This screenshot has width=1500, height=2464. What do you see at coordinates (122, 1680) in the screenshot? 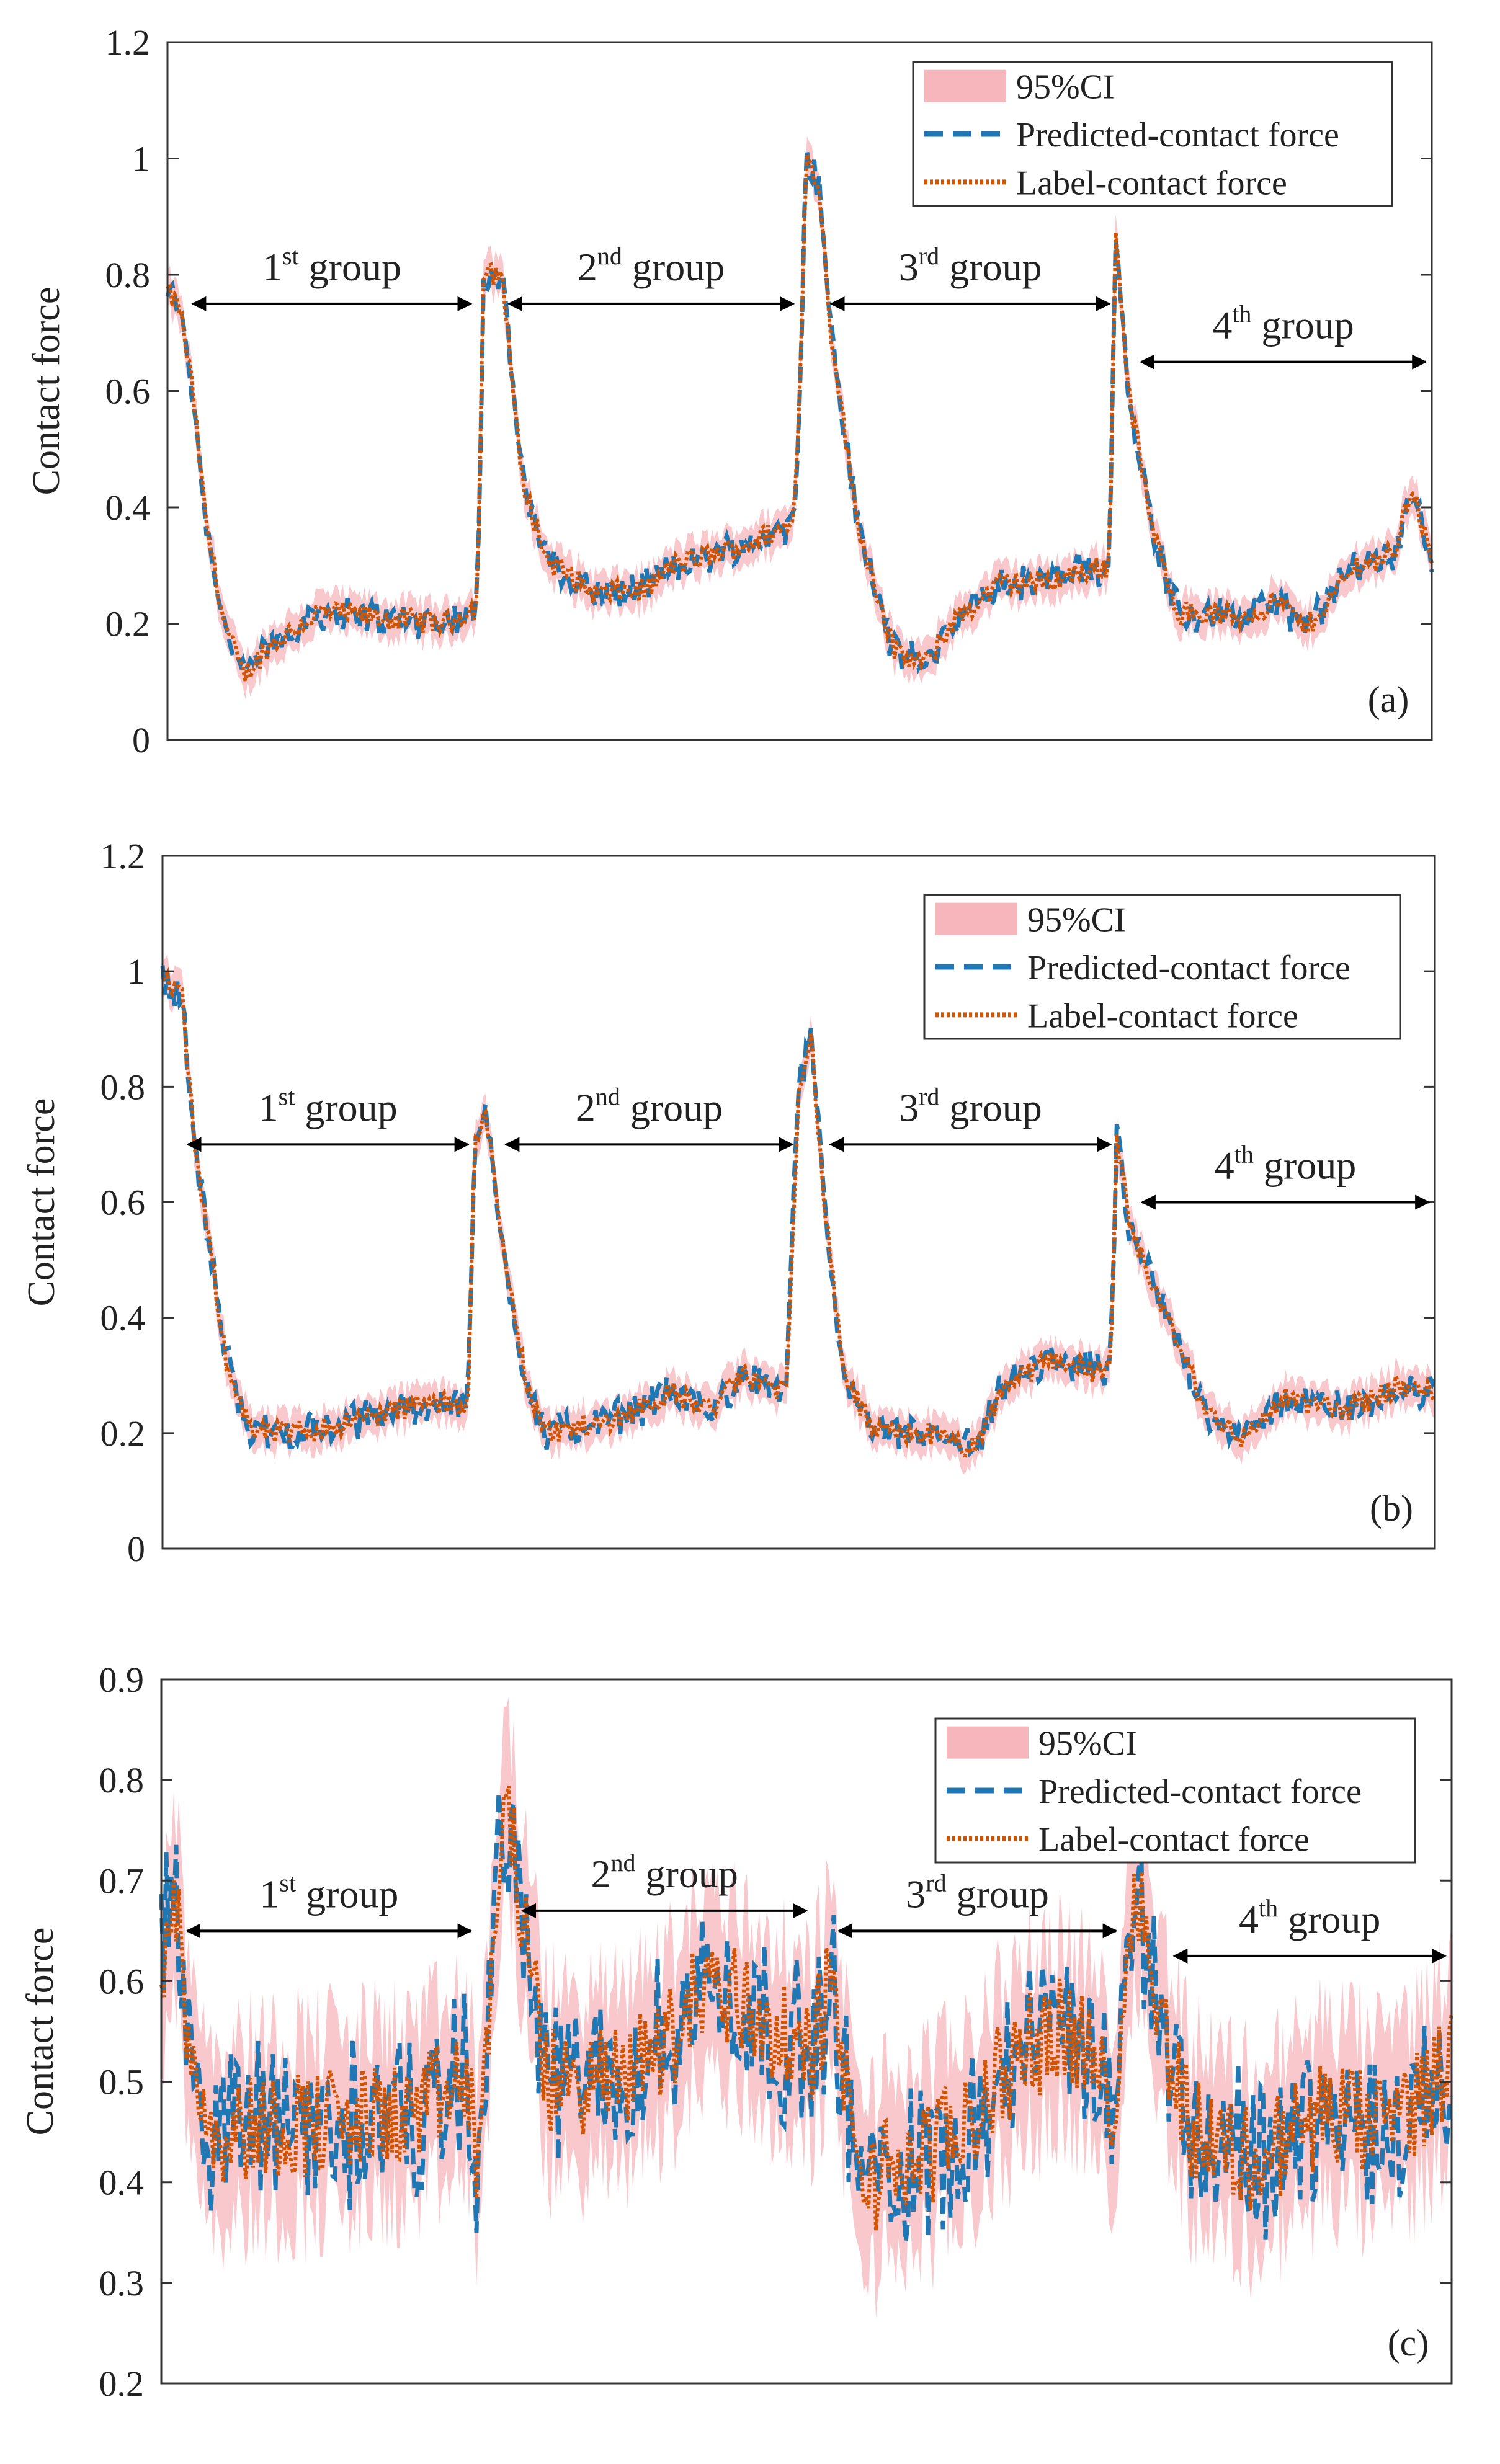
I see `y-tick-label: 0.9` at bounding box center [122, 1680].